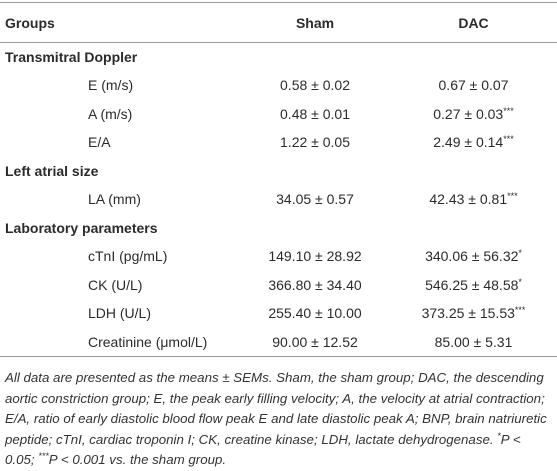 This screenshot has height=471, width=557. Describe the element at coordinates (278, 171) in the screenshot. I see `section-row: Left atrial size` at that location.